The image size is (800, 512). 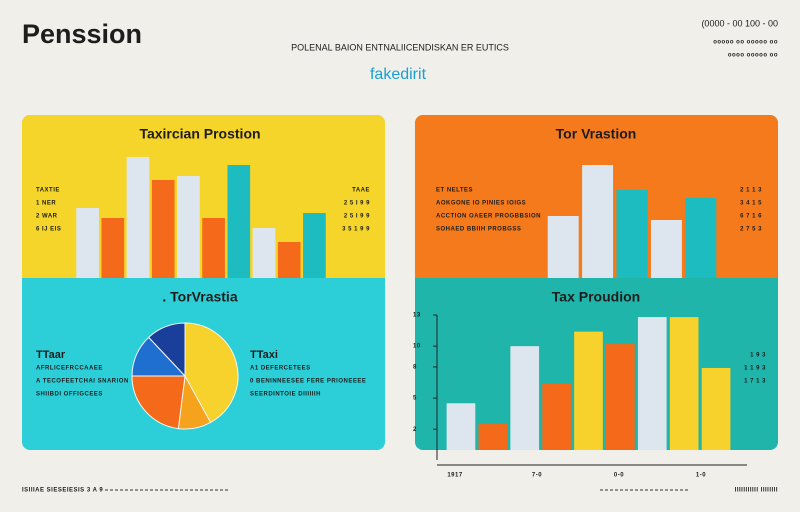 I want to click on y-tick-label: 13, so click(x=417, y=316).